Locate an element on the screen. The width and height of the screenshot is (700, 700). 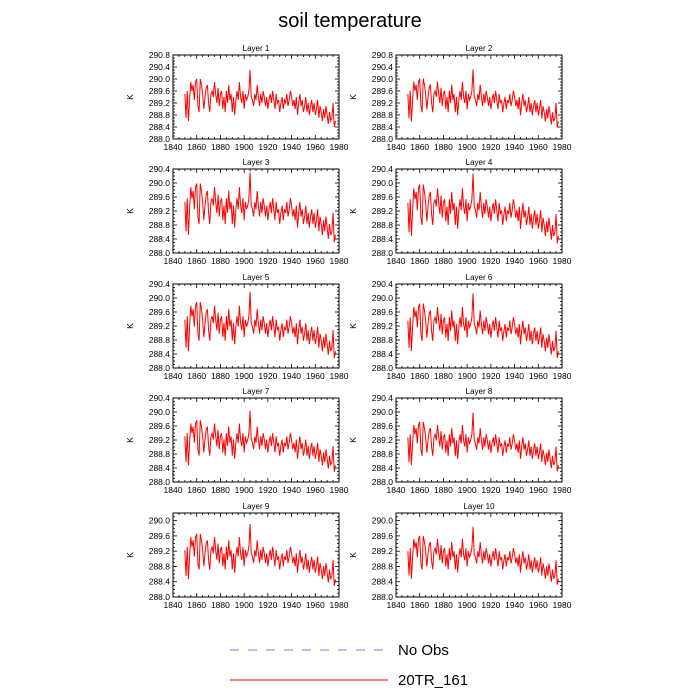
panel-title: Layer 9 is located at coordinates (256, 506).